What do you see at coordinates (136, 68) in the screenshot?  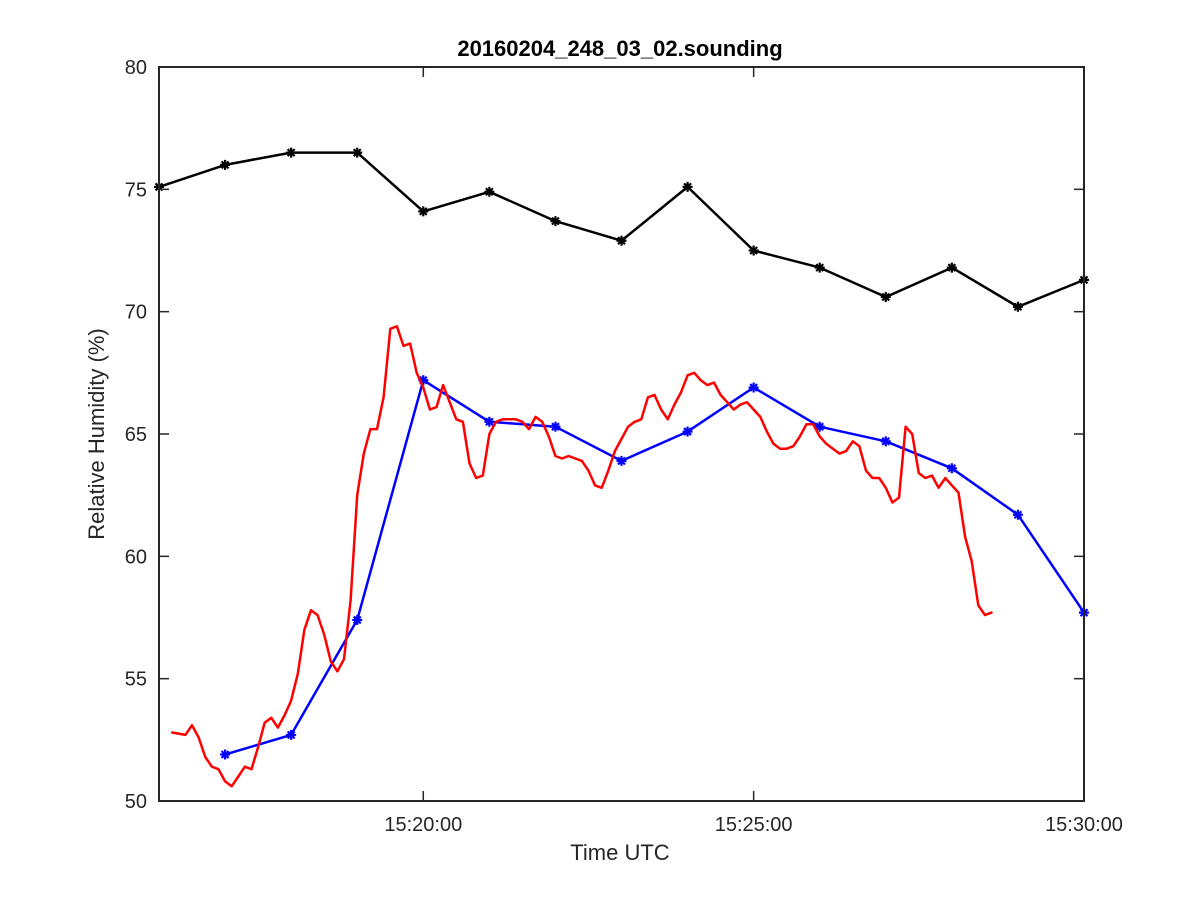 I see `y-tick-label: 80` at bounding box center [136, 68].